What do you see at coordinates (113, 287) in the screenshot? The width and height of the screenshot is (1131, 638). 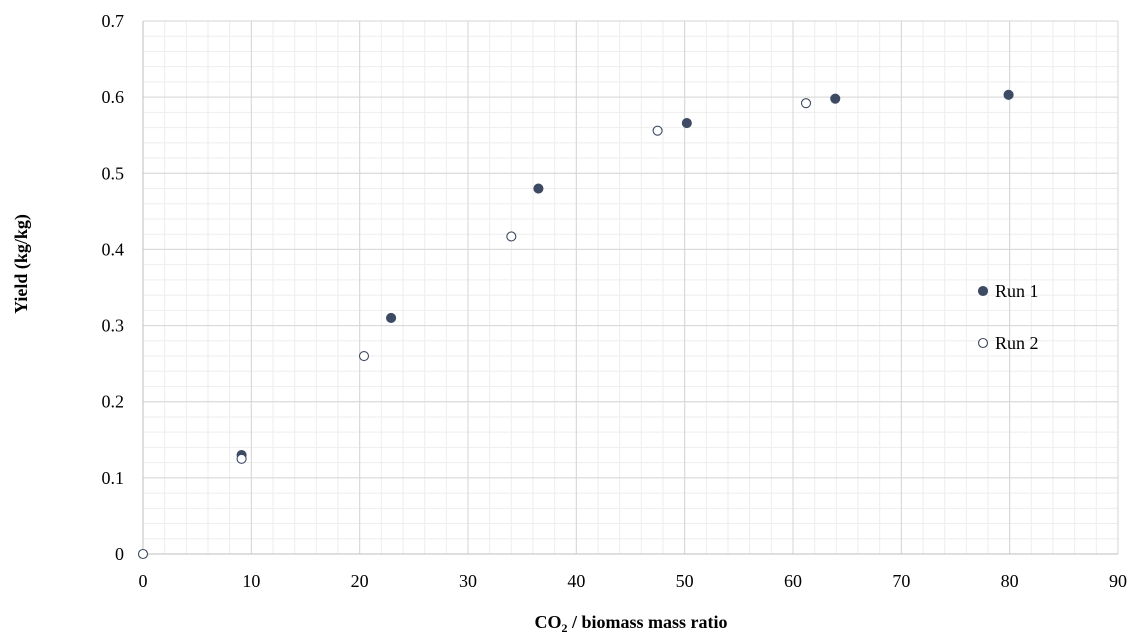 I see `y-tick-labels: 0 0.1 0.2 0.3 0.4 0.5 0.6 0.7` at bounding box center [113, 287].